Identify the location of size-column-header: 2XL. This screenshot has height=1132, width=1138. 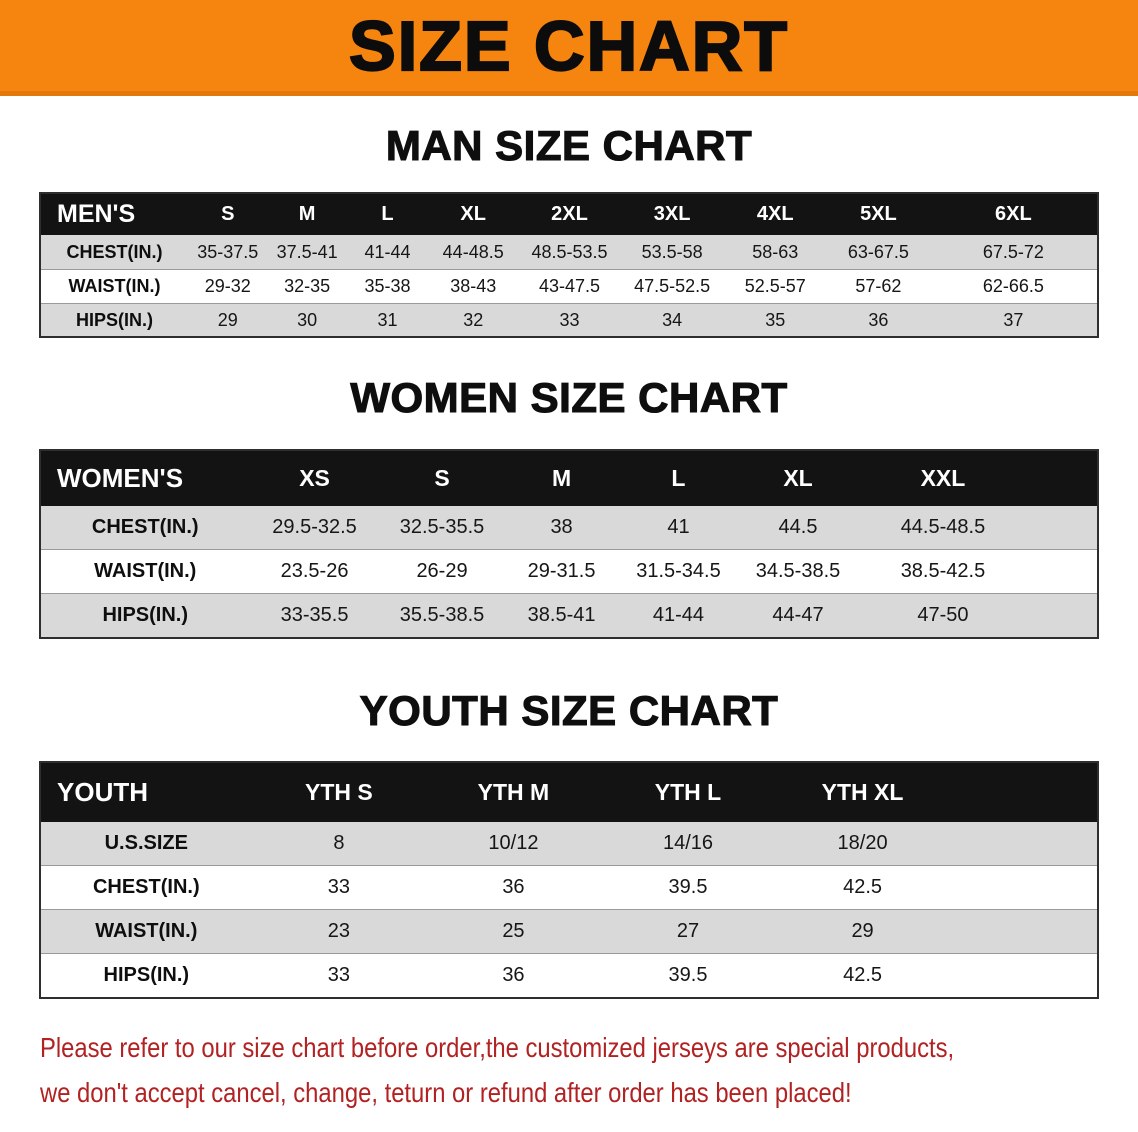
(569, 214).